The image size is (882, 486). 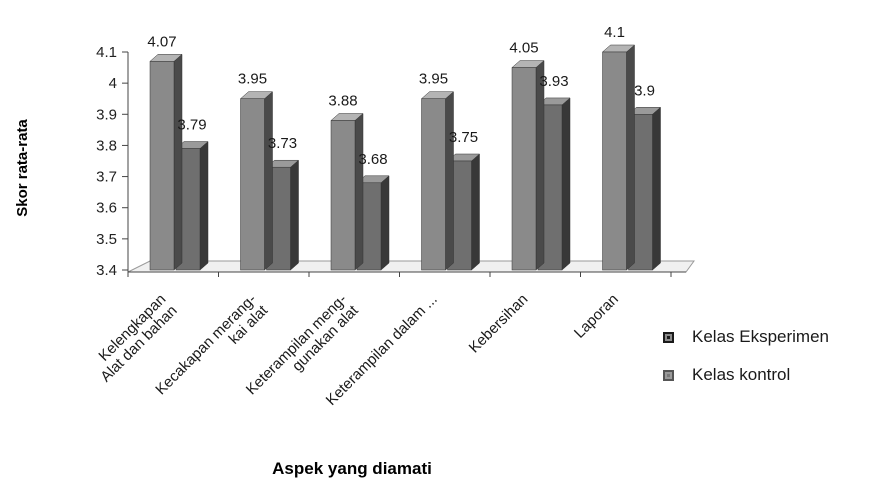 I want to click on data-label: 3.9, so click(x=644, y=90).